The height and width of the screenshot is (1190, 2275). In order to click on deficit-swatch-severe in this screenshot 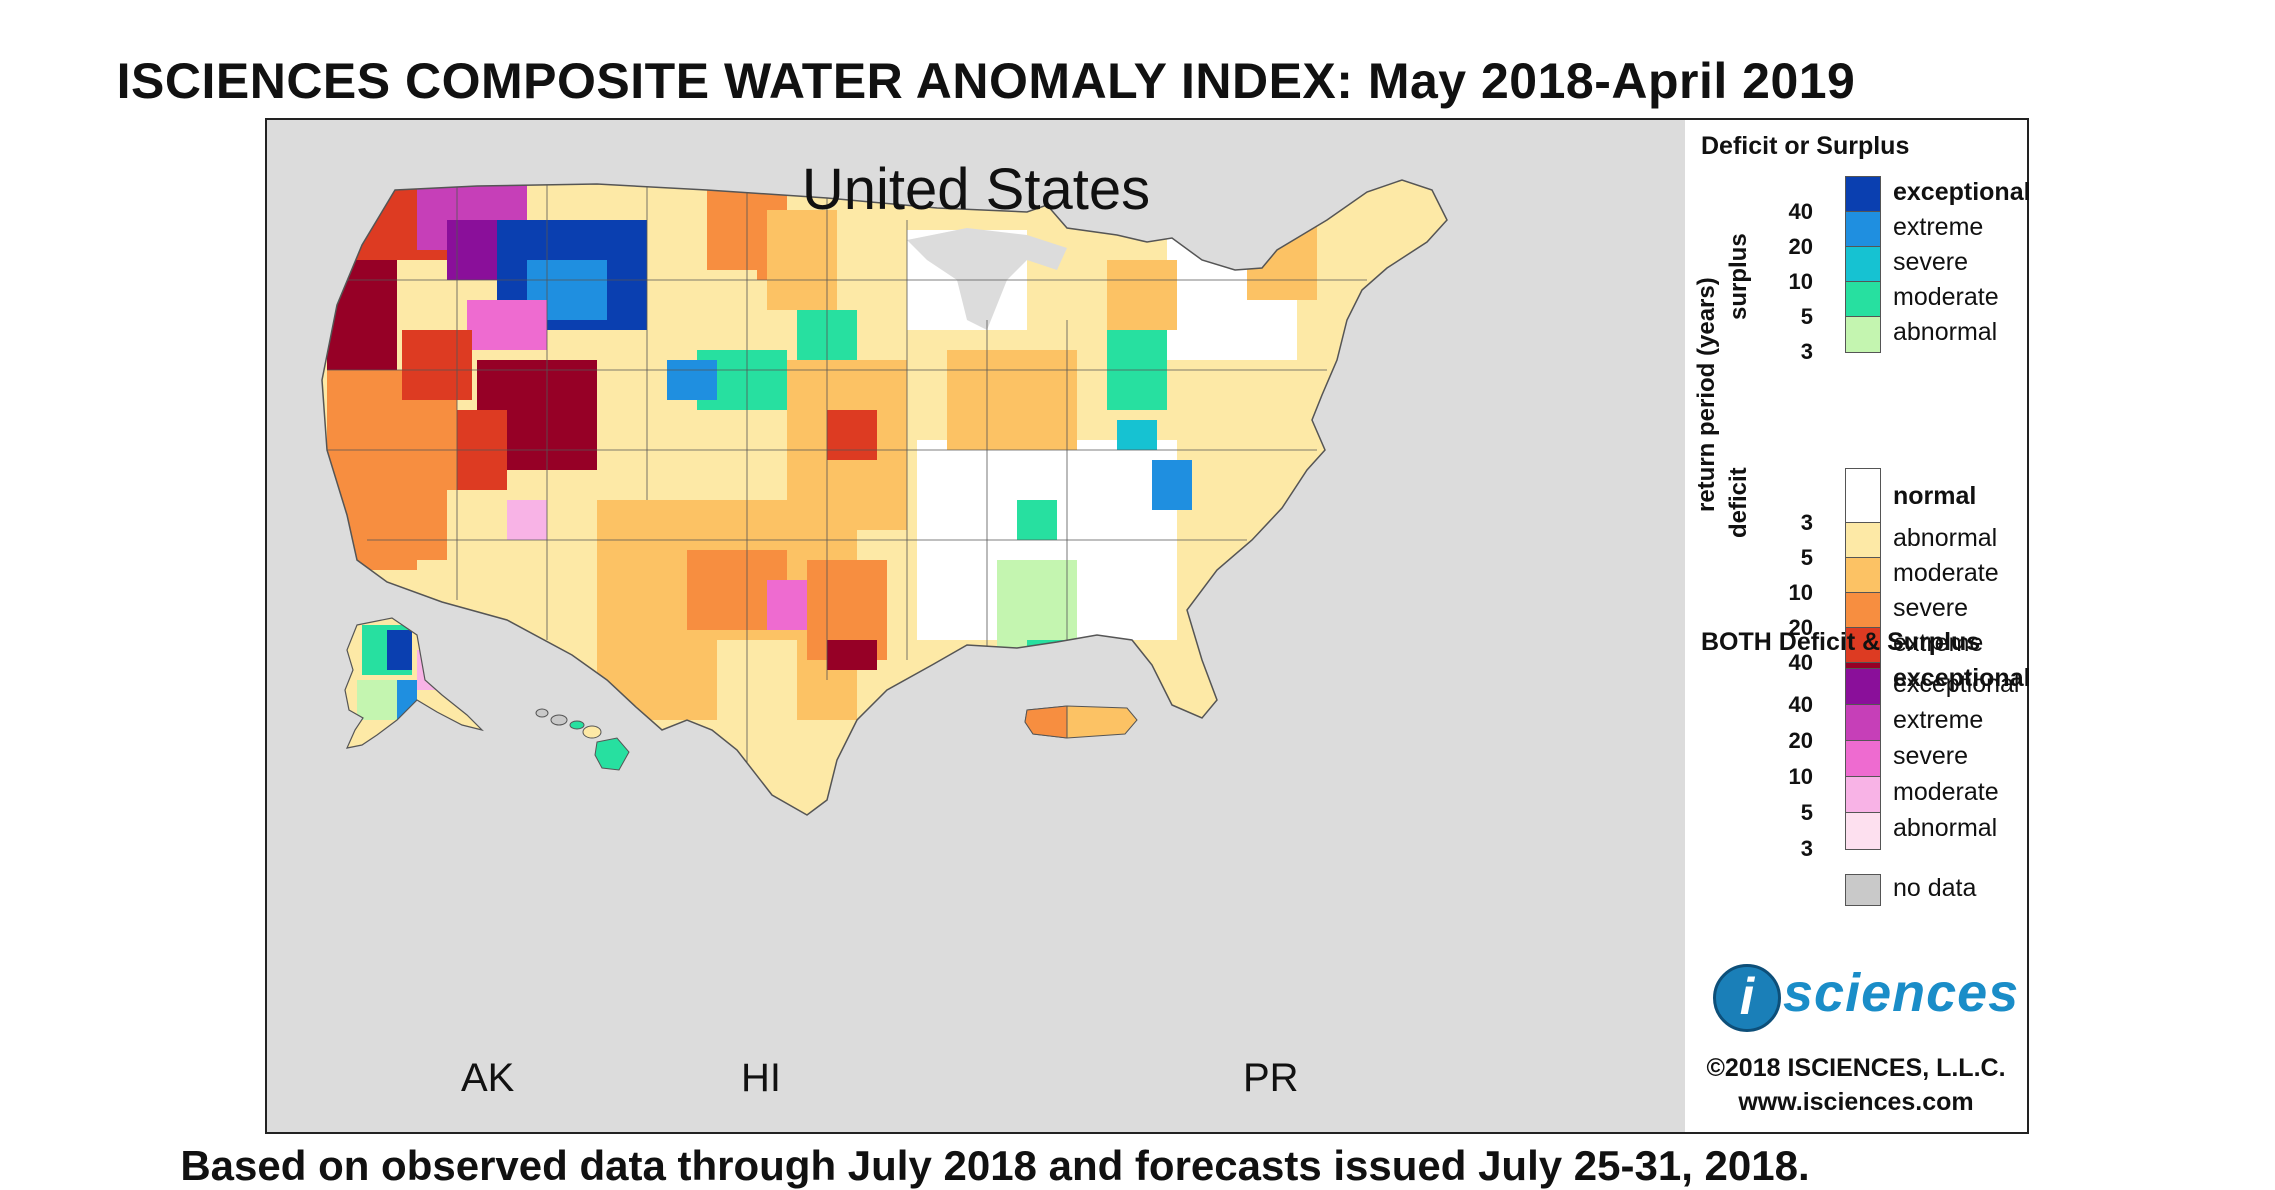, I will do `click(1863, 610)`.